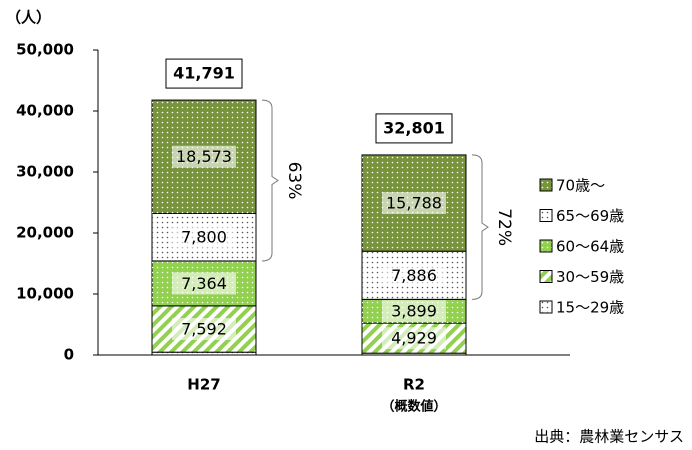 This screenshot has width=692, height=450. What do you see at coordinates (580, 186) in the screenshot?
I see `legend-label: 70歳〜` at bounding box center [580, 186].